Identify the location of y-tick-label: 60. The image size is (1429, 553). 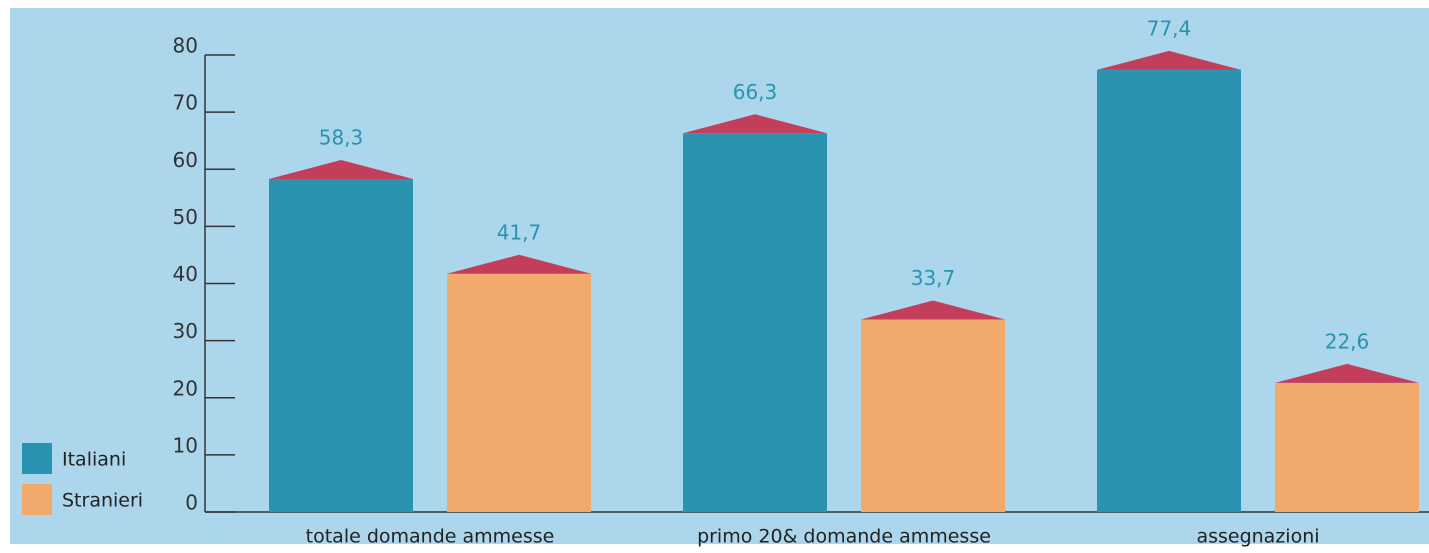
(185, 160).